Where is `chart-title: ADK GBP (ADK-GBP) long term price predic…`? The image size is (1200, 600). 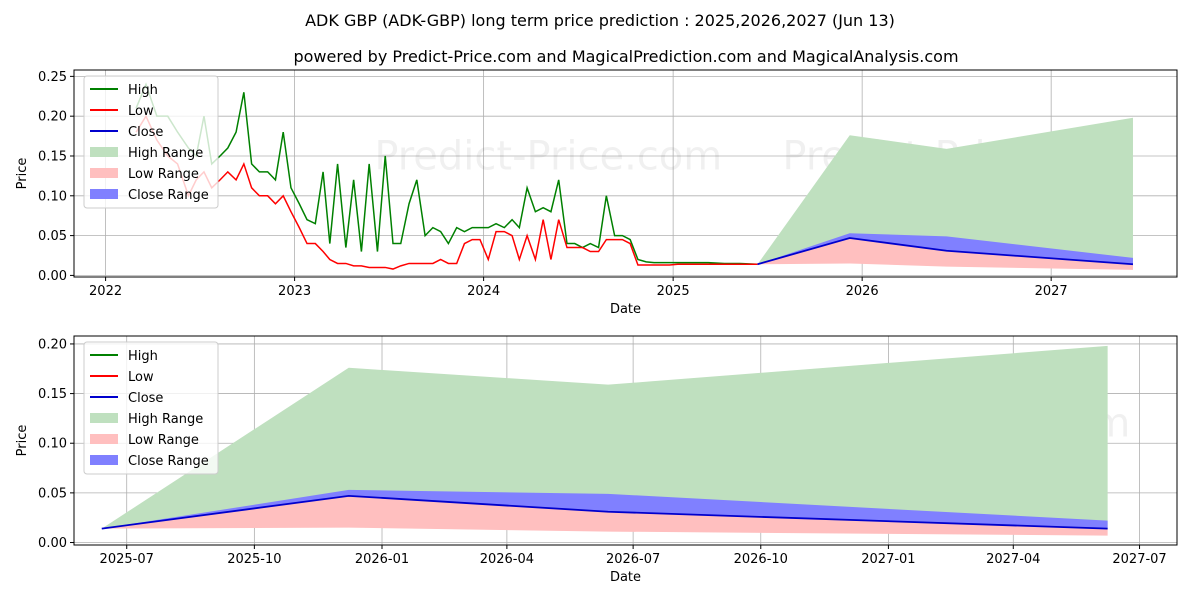 chart-title: ADK GBP (ADK-GBP) long term price predic… is located at coordinates (600, 20).